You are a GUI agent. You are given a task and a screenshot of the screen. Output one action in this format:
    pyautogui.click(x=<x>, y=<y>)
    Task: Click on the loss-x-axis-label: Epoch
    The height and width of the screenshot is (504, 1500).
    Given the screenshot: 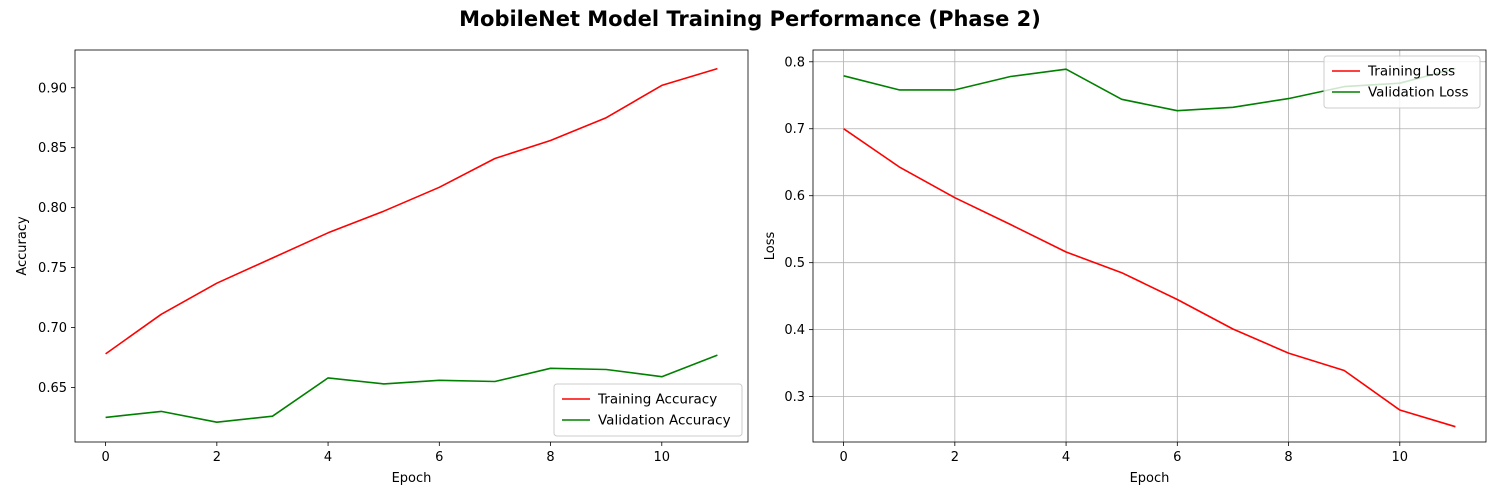 What is the action you would take?
    pyautogui.click(x=1150, y=478)
    